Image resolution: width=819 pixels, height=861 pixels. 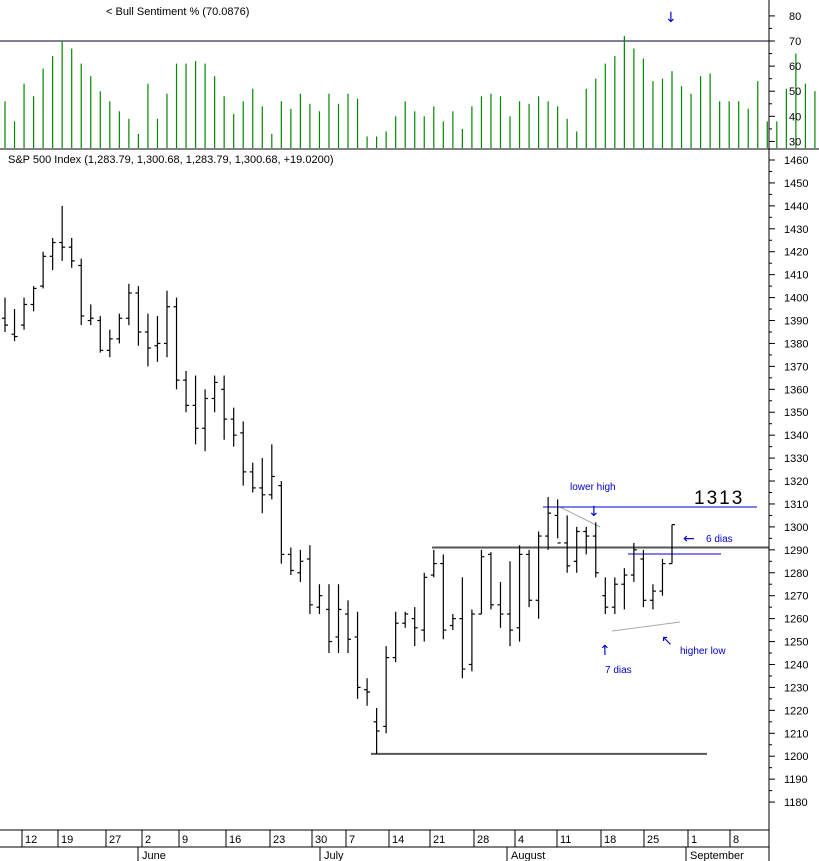 What do you see at coordinates (796, 597) in the screenshot?
I see `price-tick-label: 1270` at bounding box center [796, 597].